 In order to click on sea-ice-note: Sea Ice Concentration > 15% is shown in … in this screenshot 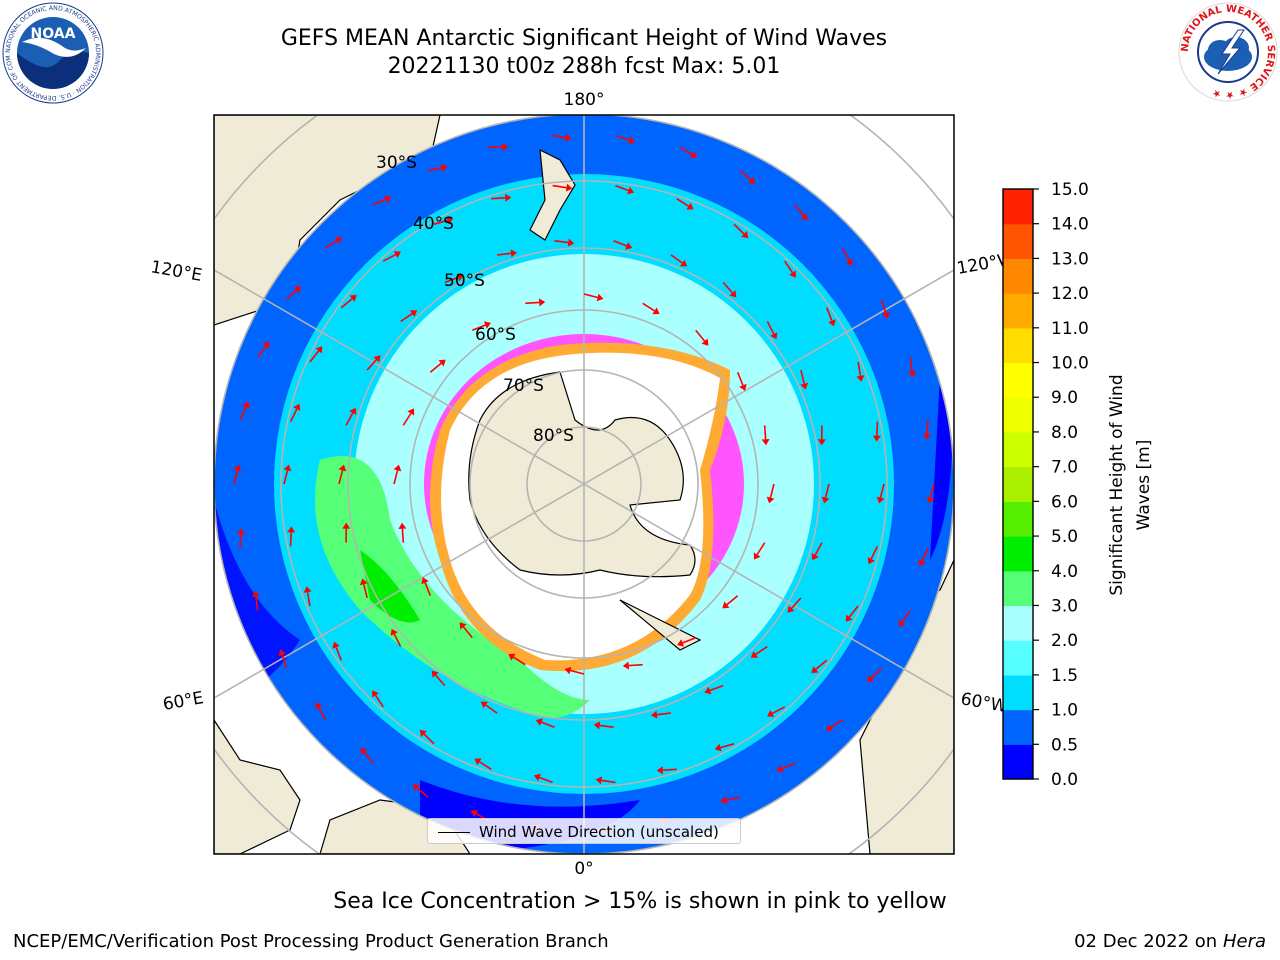, I will do `click(640, 901)`.